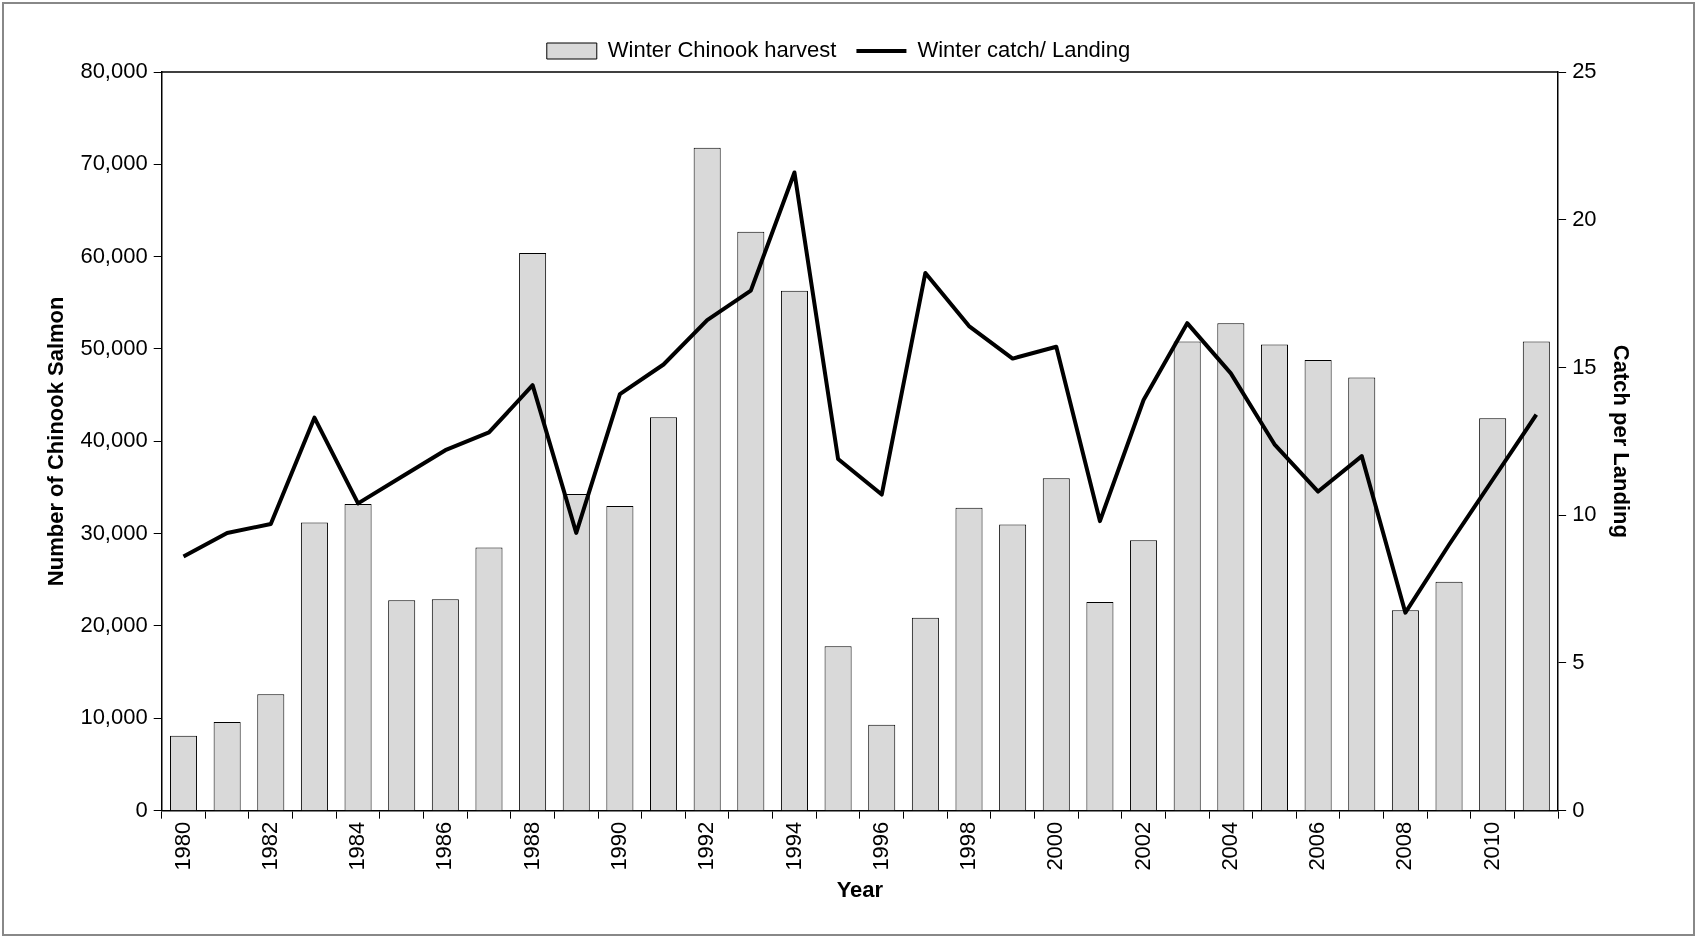 Image resolution: width=1697 pixels, height=938 pixels. I want to click on x-tick-label: 1994, so click(793, 846).